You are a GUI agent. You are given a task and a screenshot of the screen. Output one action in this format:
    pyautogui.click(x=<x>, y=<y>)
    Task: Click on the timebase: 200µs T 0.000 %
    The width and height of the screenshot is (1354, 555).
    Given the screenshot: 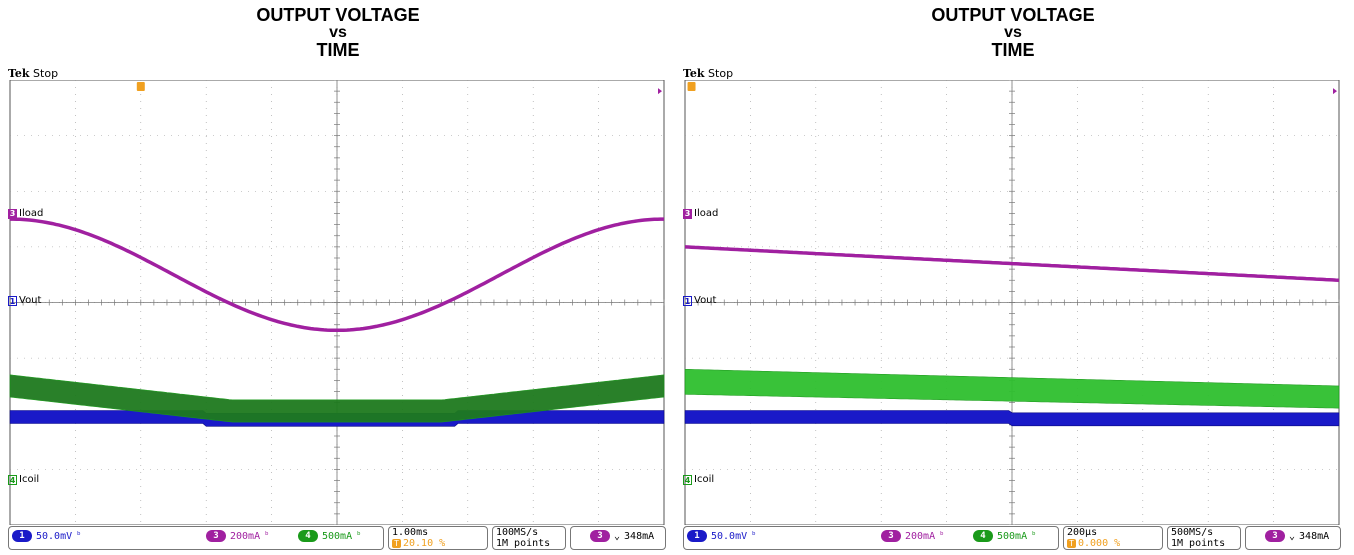 What is the action you would take?
    pyautogui.click(x=1093, y=538)
    